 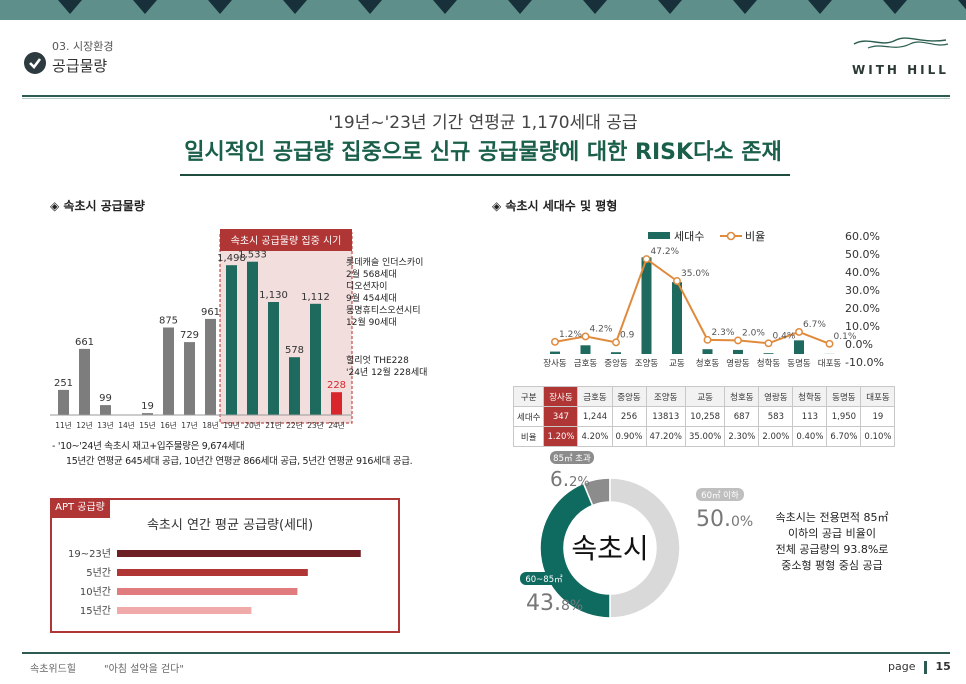 I want to click on supply-note: 디오션자이, so click(x=366, y=286).